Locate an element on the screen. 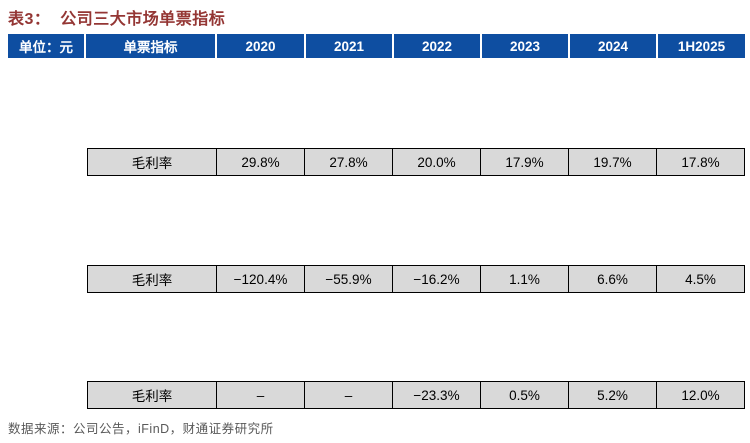 Image resolution: width=750 pixels, height=443 pixels. value-cell: 17.9% is located at coordinates (524, 162).